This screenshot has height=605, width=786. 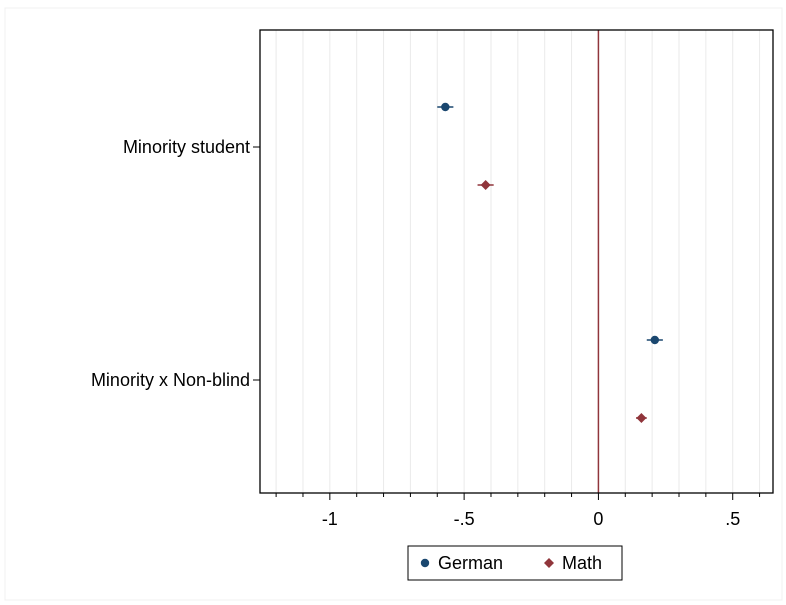 What do you see at coordinates (330, 519) in the screenshot?
I see `x-tick-label: -1` at bounding box center [330, 519].